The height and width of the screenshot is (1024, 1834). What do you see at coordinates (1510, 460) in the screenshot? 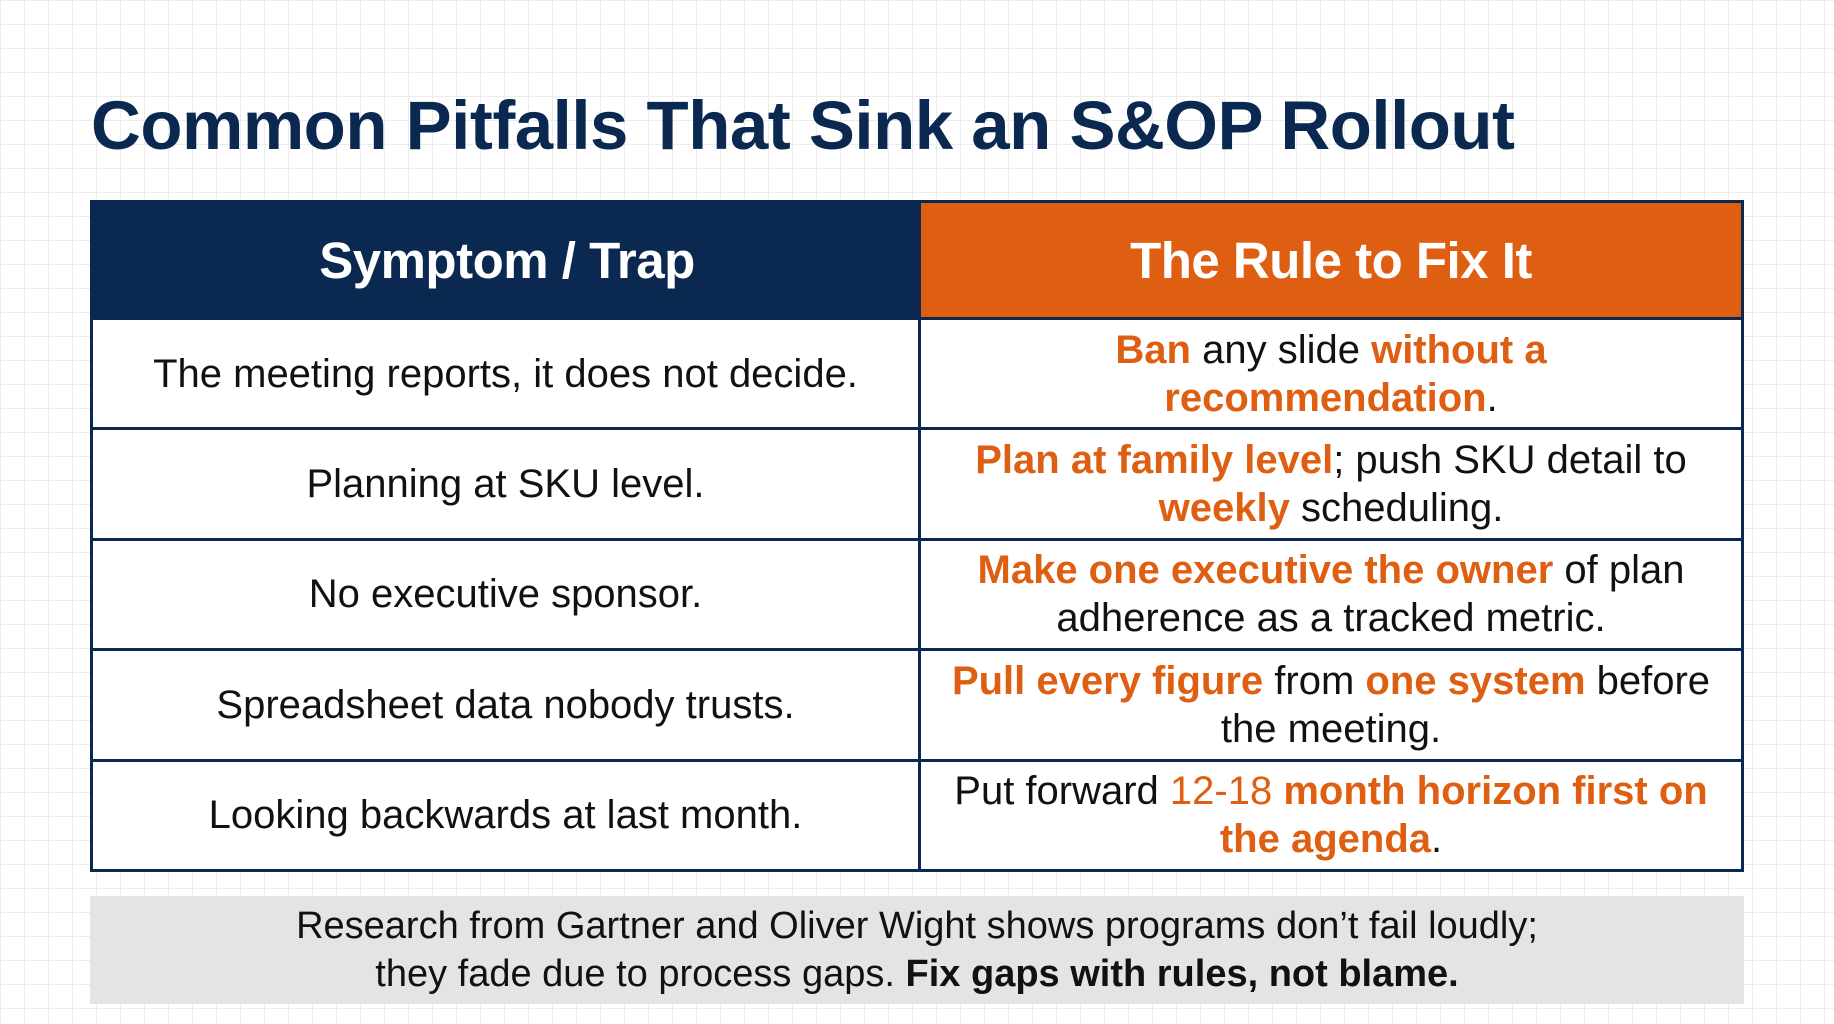
I see `rule-plain: ; push SKU detail to` at bounding box center [1510, 460].